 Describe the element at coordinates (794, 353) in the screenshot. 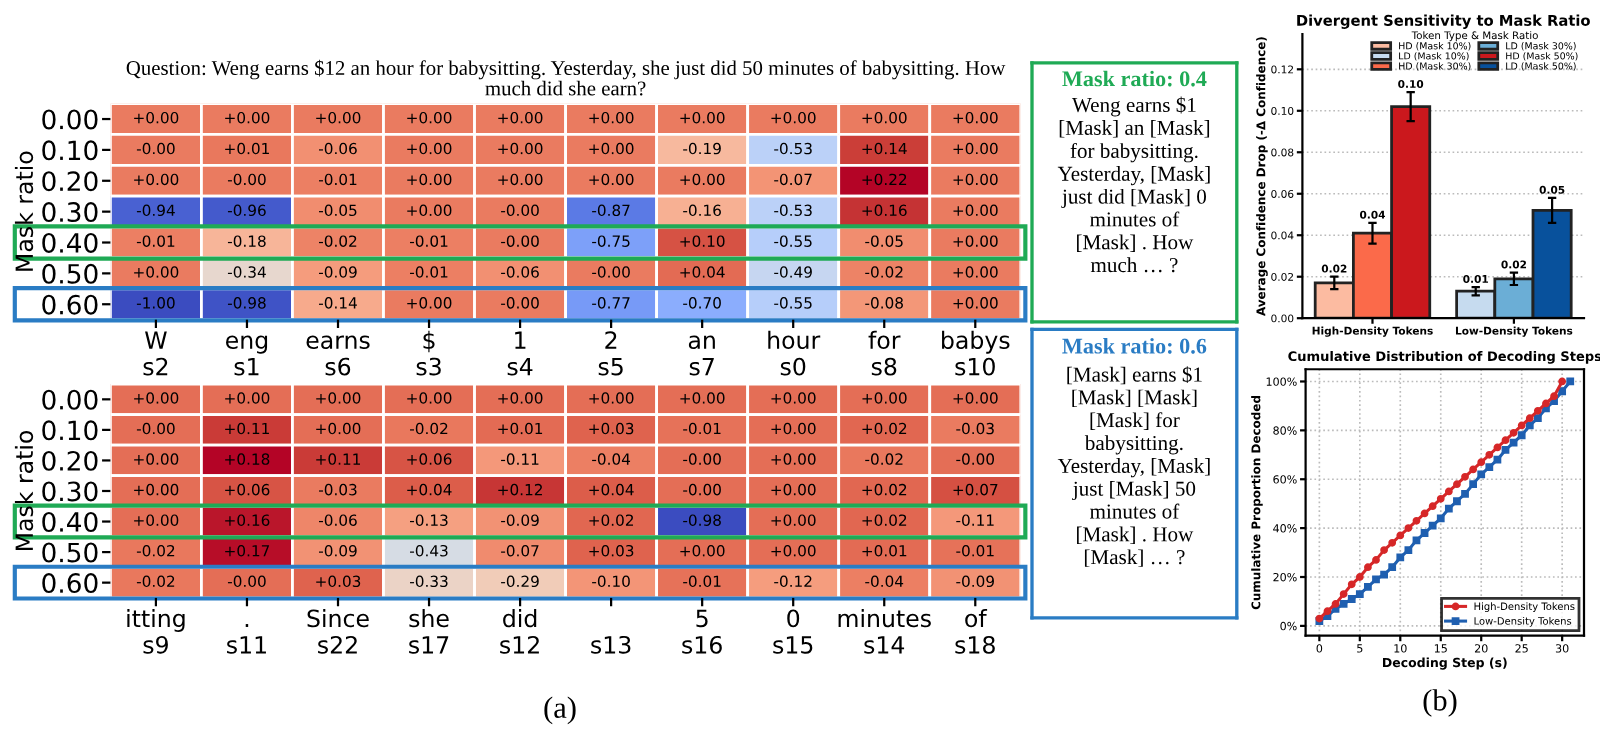

I see `x-tick-label: hour s0` at that location.